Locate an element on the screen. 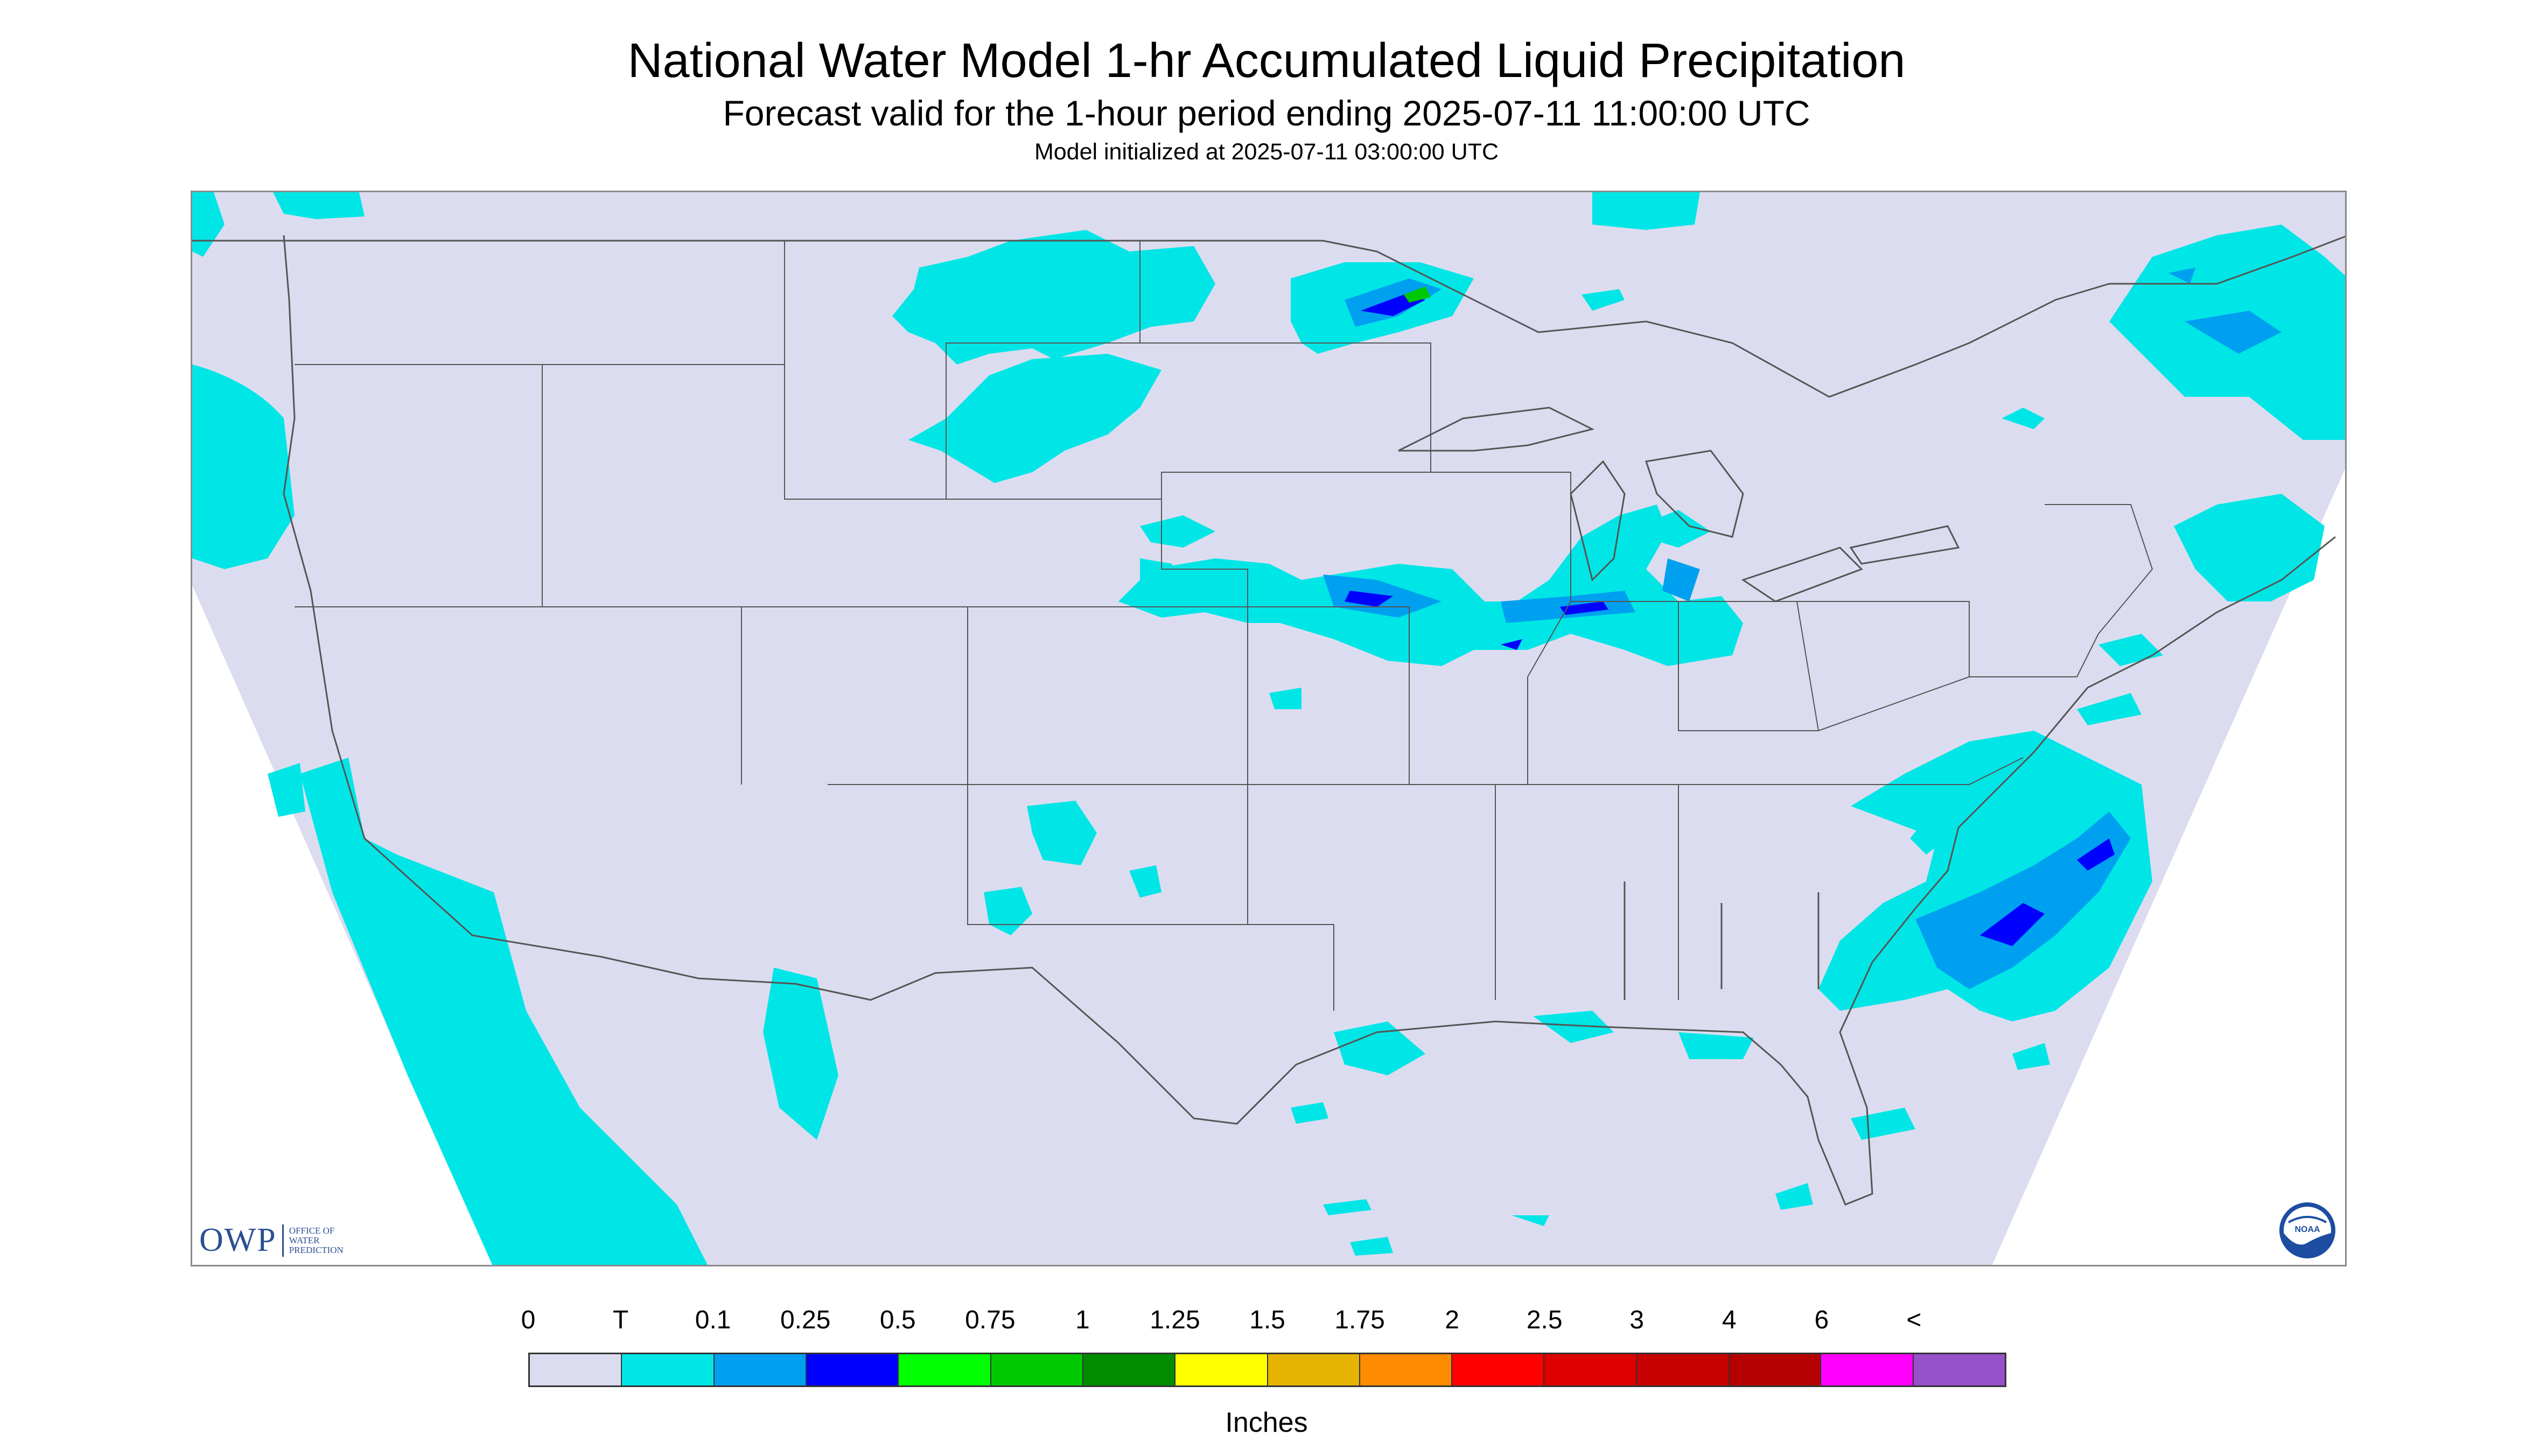  northeast-light is located at coordinates (2225, 311).